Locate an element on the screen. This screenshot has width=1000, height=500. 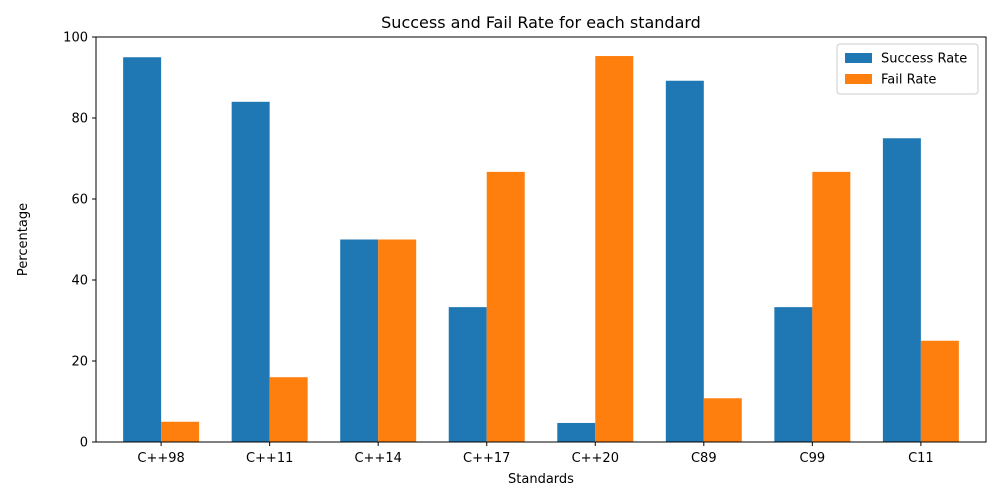
x-tick-label: C++20 is located at coordinates (595, 458).